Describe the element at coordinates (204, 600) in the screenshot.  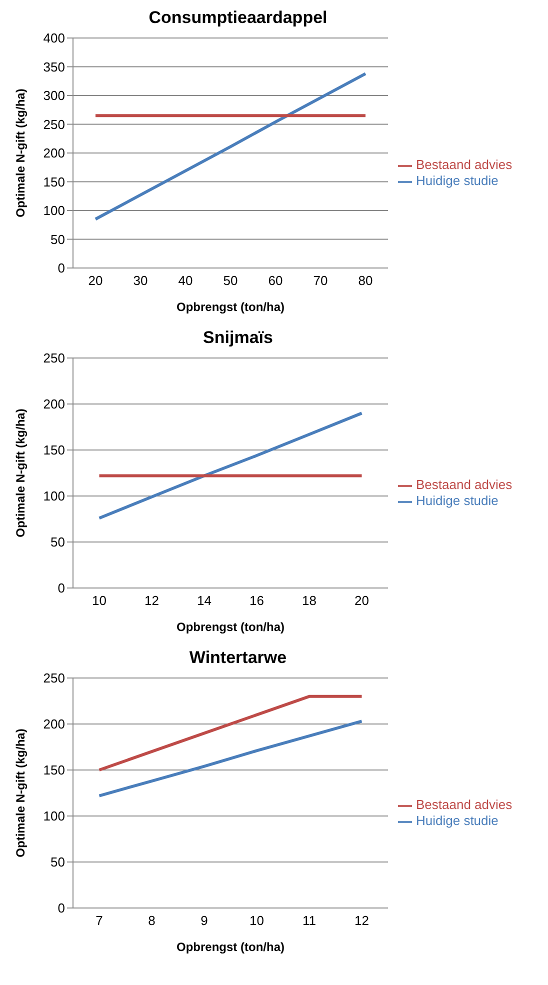
I see `x-tick-label: 14` at that location.